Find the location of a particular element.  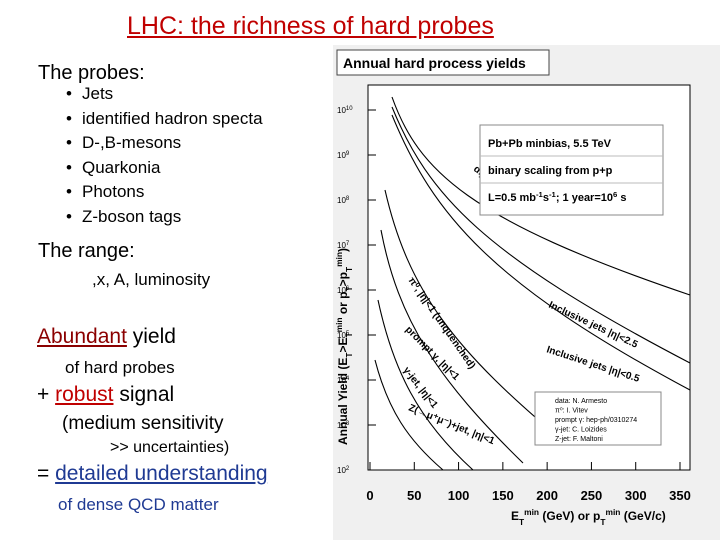

x-tick-label: 250 is located at coordinates (592, 495).